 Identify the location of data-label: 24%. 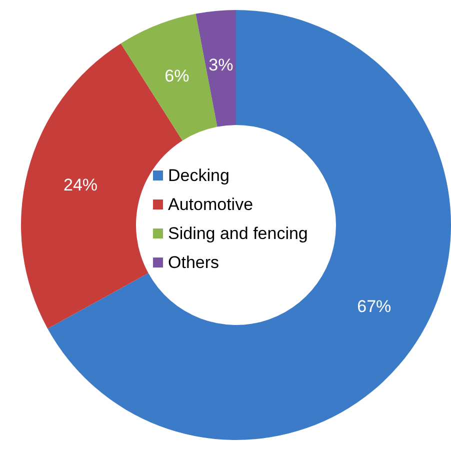
(81, 185).